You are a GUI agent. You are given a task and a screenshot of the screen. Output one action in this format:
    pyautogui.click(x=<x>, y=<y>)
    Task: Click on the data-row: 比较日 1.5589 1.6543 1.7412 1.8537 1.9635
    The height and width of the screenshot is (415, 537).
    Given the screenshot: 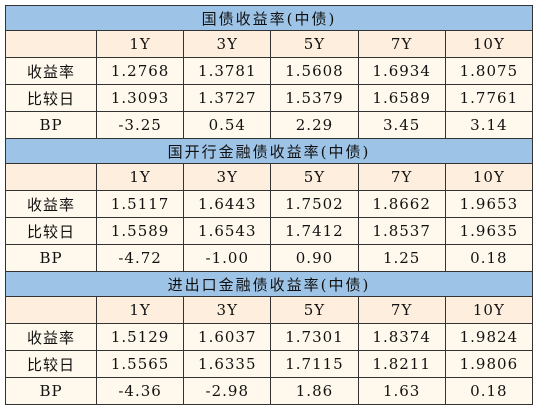 What is the action you would take?
    pyautogui.click(x=269, y=231)
    